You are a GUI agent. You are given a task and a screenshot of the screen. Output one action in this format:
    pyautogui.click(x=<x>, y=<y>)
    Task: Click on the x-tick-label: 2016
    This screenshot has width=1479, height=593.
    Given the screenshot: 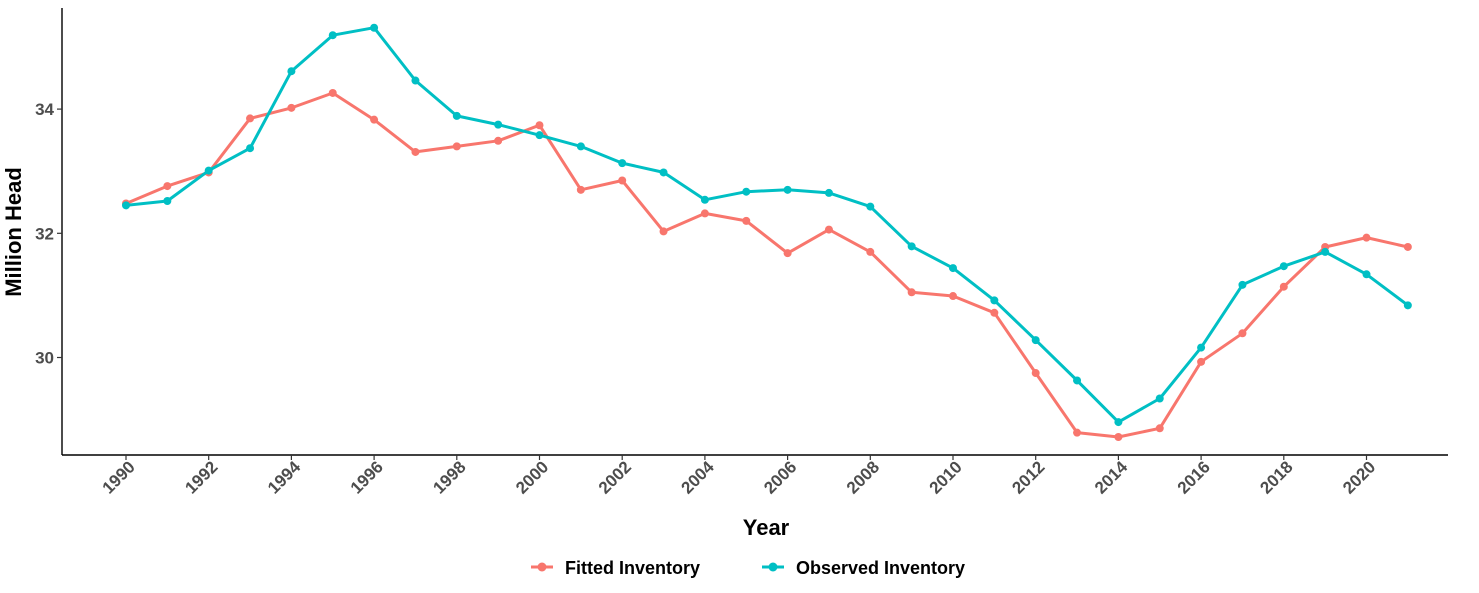 What is the action you would take?
    pyautogui.click(x=1194, y=477)
    